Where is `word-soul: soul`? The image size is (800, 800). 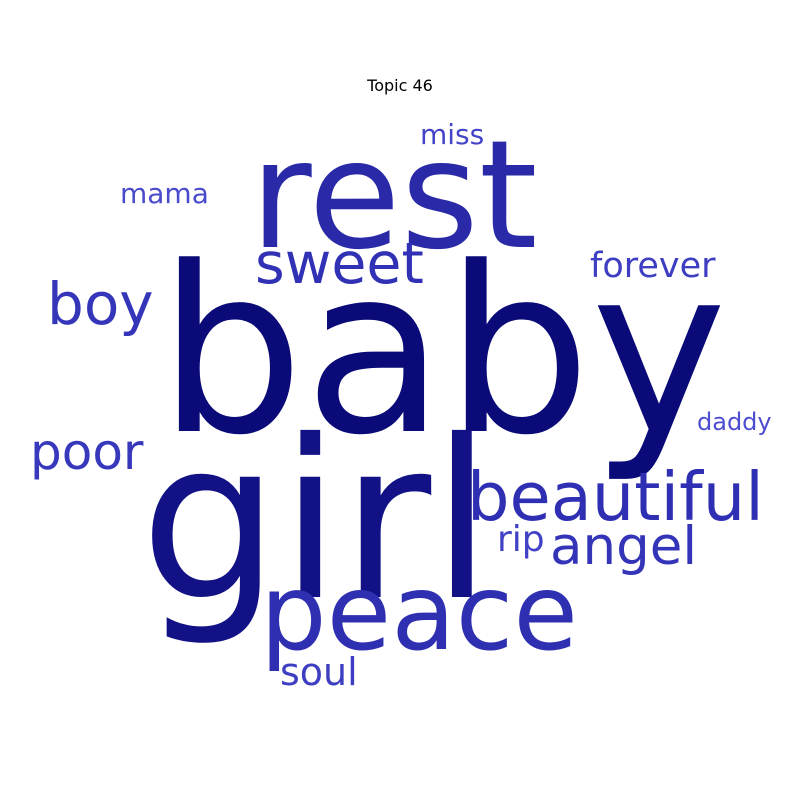
word-soul: soul is located at coordinates (319, 672).